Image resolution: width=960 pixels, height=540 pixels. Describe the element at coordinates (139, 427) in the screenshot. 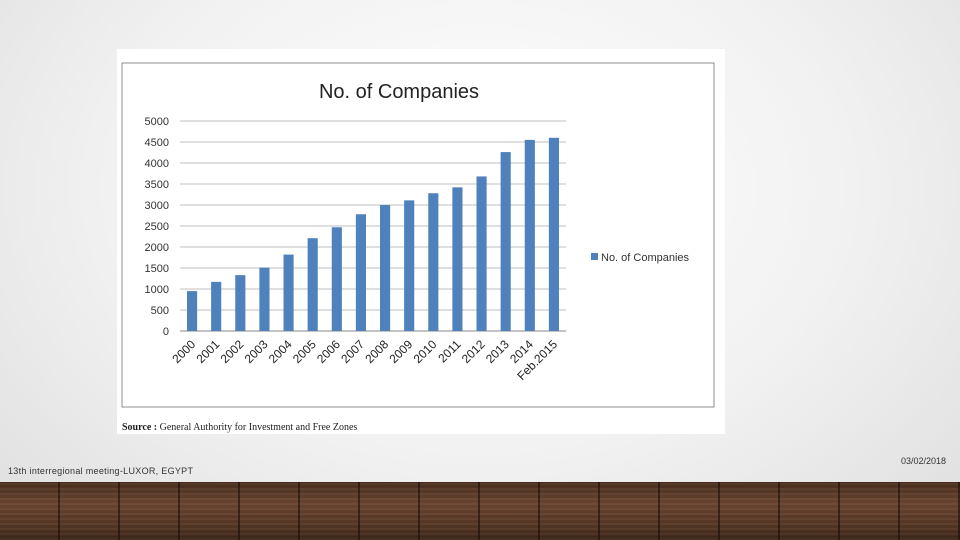

I see `source-label: Source :` at that location.